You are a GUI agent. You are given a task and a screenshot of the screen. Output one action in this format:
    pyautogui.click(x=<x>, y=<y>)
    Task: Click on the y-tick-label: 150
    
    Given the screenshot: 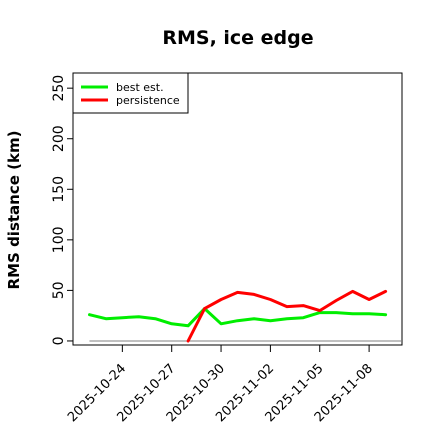 What is the action you would take?
    pyautogui.click(x=59, y=189)
    